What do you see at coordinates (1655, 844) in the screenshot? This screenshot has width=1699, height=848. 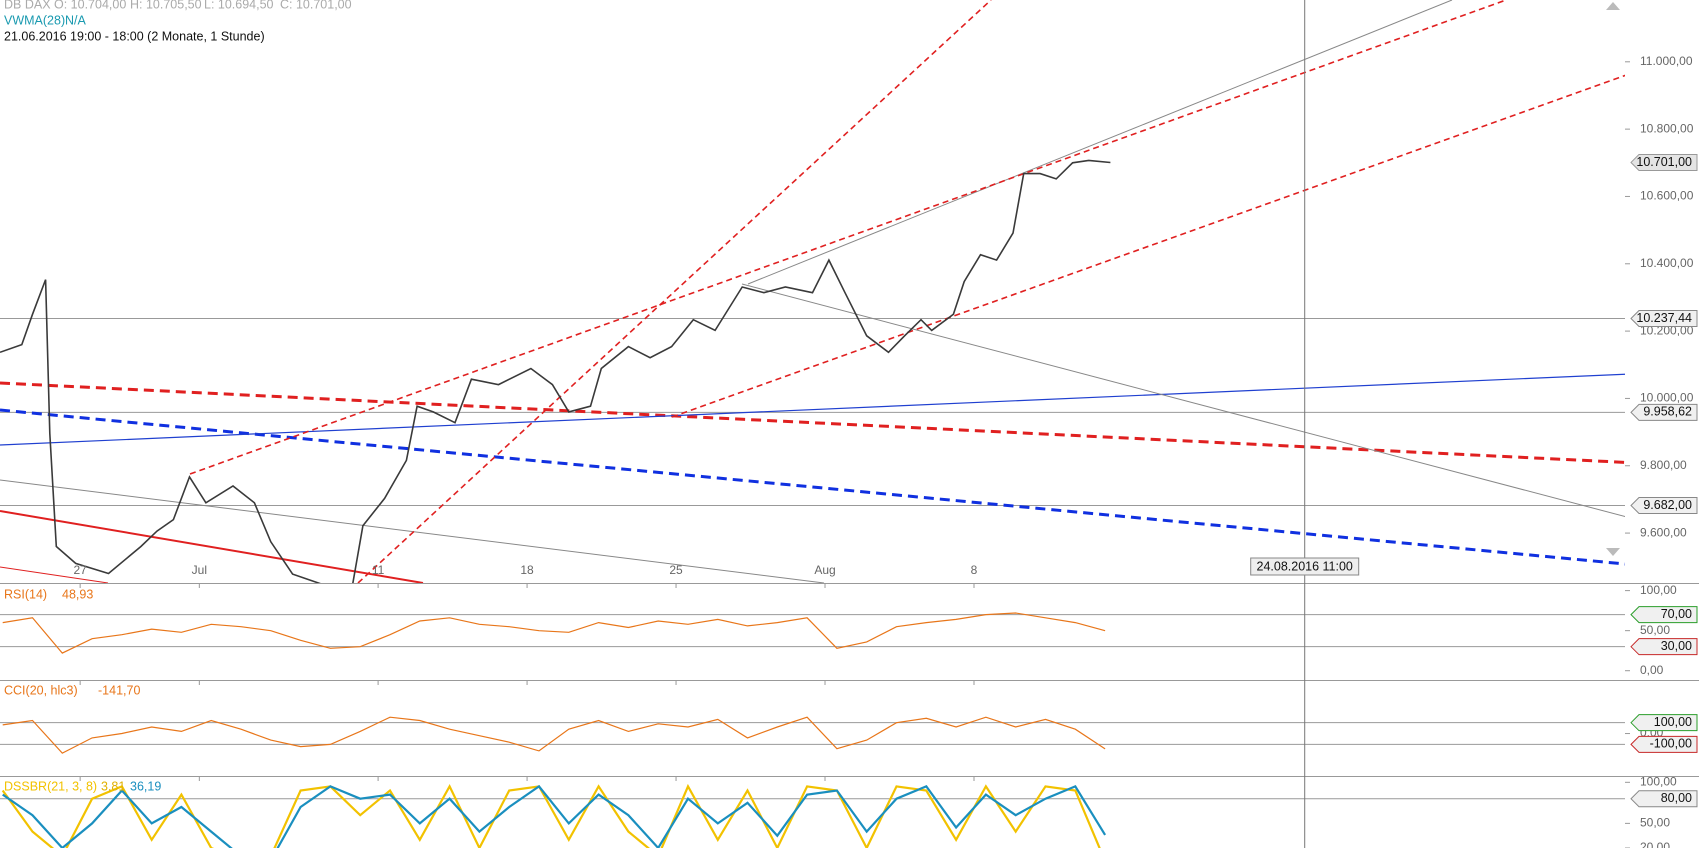 I see `y-tick-label: 20,00` at bounding box center [1655, 844].